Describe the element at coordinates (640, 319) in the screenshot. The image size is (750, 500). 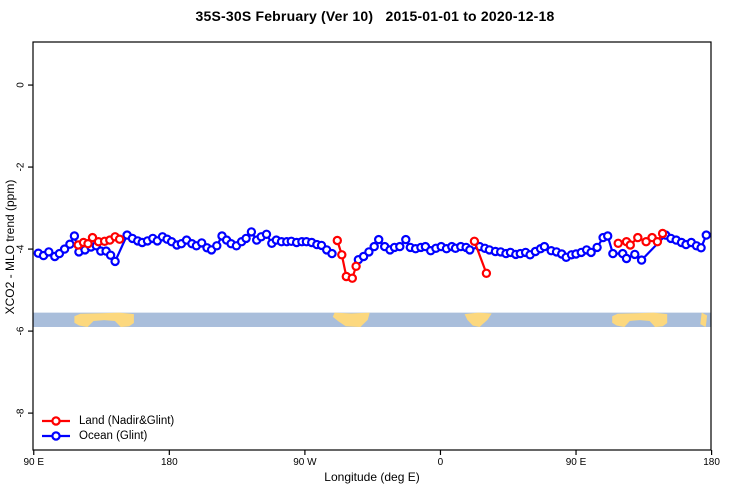
I see `map-band-land-australia-repeat` at that location.